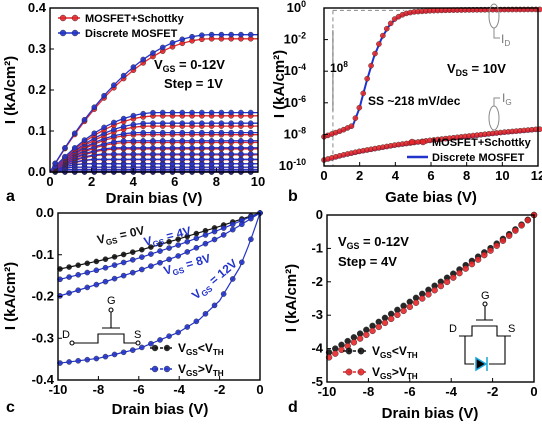 Image resolution: width=542 pixels, height=424 pixels. Describe the element at coordinates (395, 373) in the screenshot. I see `legend-label: VGS>VTH` at that location.